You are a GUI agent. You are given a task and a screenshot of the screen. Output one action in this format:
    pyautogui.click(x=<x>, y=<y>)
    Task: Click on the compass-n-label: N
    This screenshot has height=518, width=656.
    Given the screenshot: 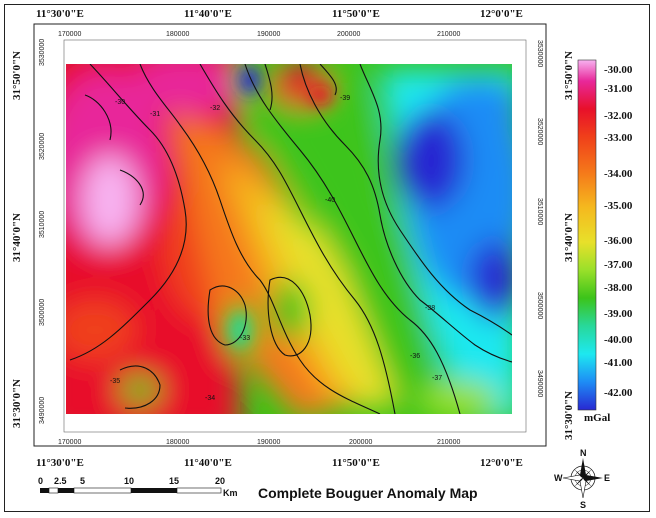 What is the action you would take?
    pyautogui.click(x=583, y=453)
    